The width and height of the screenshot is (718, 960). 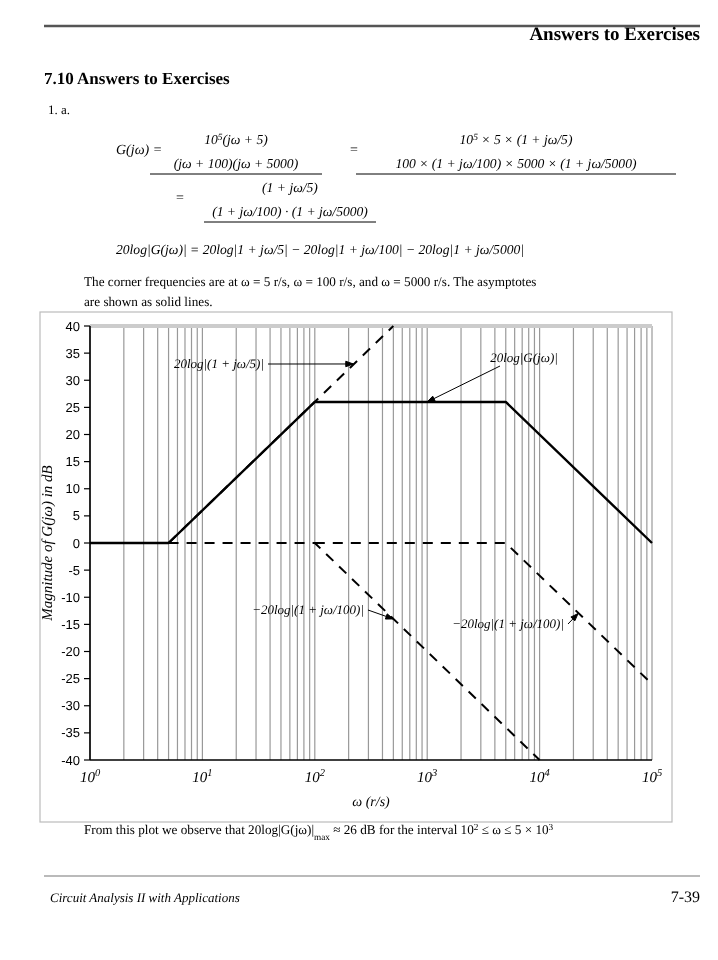 What do you see at coordinates (685, 897) in the screenshot?
I see `text: 7-39` at bounding box center [685, 897].